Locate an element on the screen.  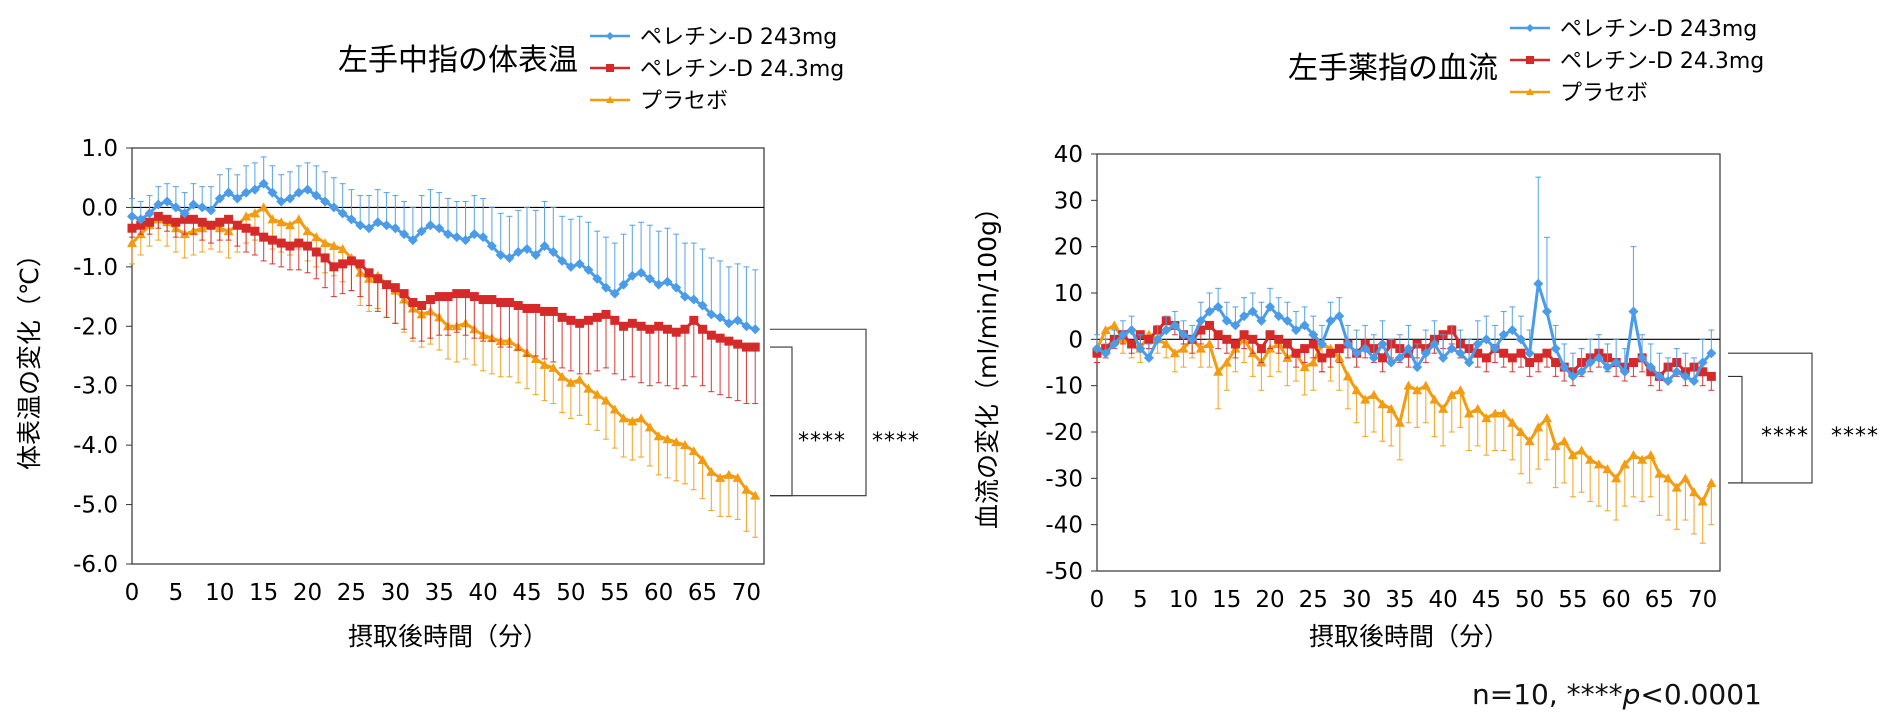
y-tick-label: -5.0 is located at coordinates (95, 506).